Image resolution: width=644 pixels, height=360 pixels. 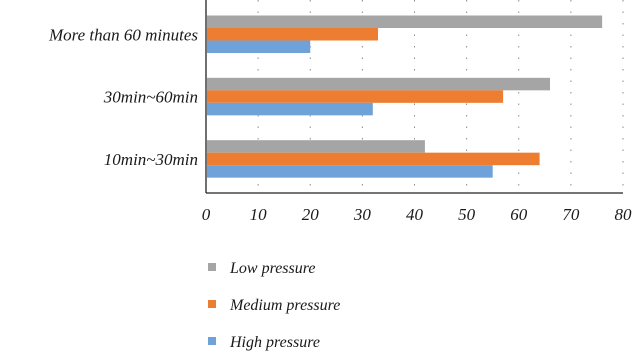 I want to click on x-tick-labels: 0 10 20 30 40 50 60 70 80, so click(x=417, y=214).